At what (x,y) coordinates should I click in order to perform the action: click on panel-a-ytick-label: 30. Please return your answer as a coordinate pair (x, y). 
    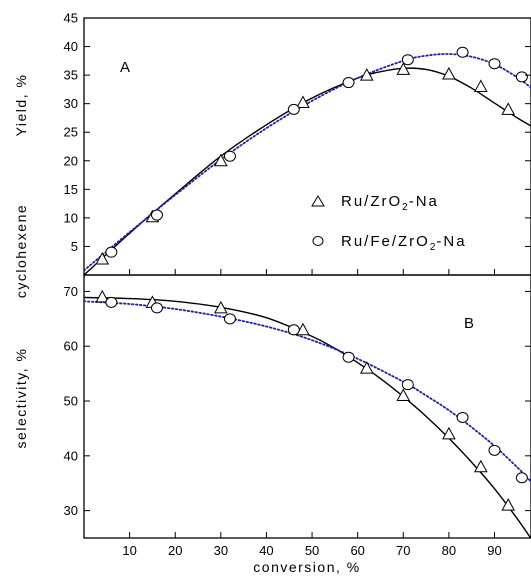
    Looking at the image, I should click on (71, 103).